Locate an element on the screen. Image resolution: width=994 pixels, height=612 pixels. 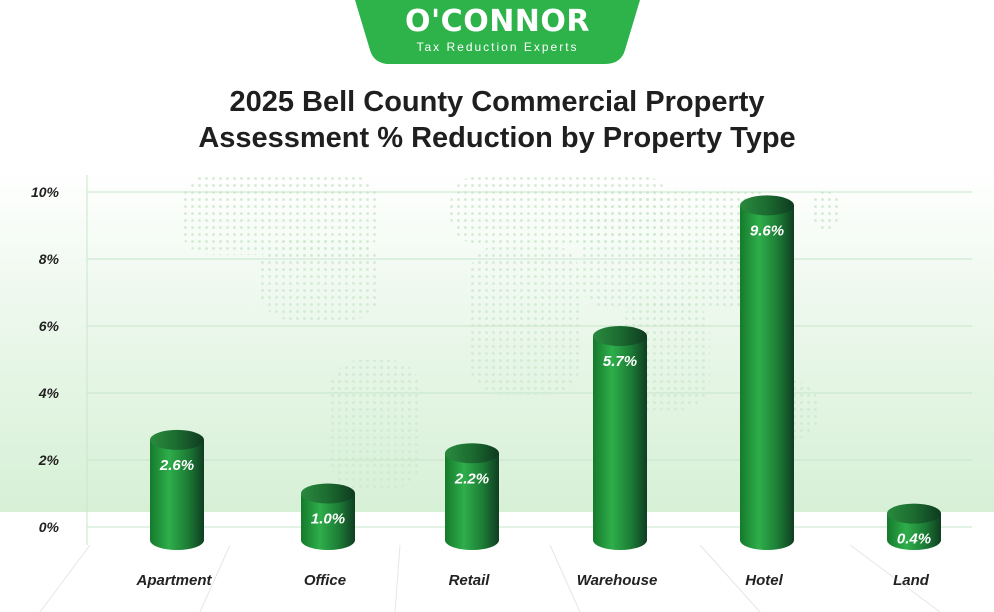
y-tick-label: 10% is located at coordinates (45, 192).